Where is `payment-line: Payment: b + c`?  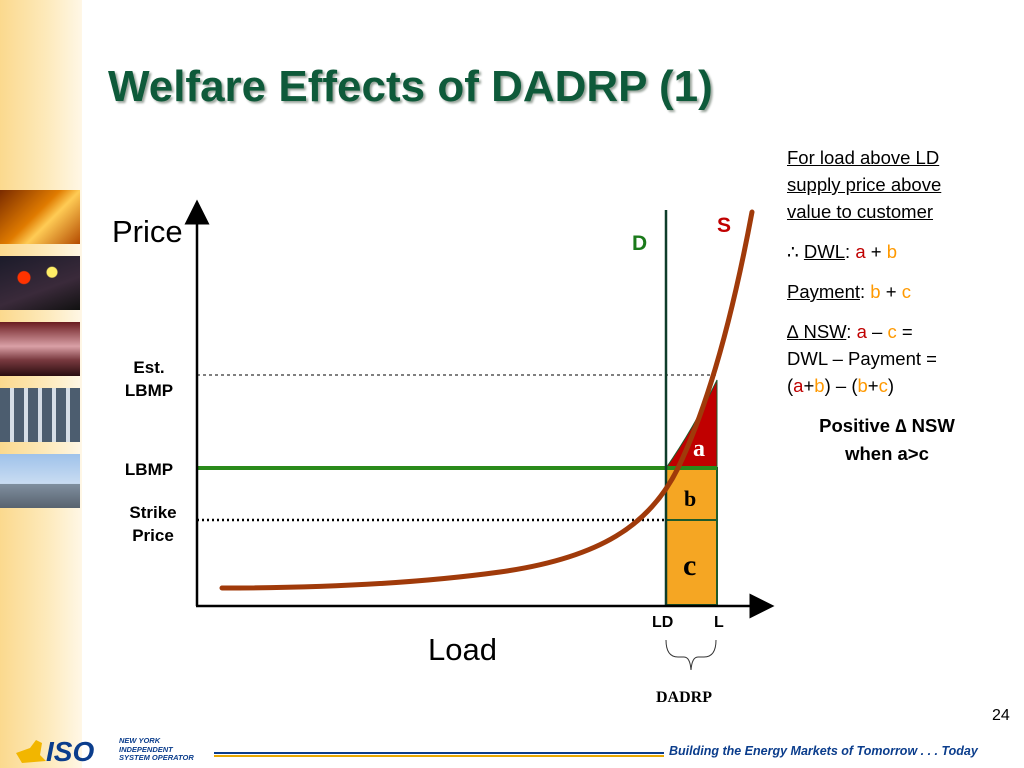
payment-line: Payment: b + c is located at coordinates (849, 291).